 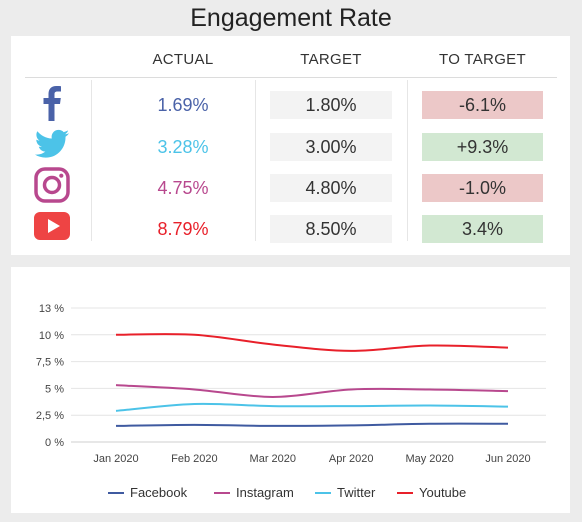 I want to click on table-row-facebook: 1.69% 1.80% -6.1%, so click(x=290, y=103).